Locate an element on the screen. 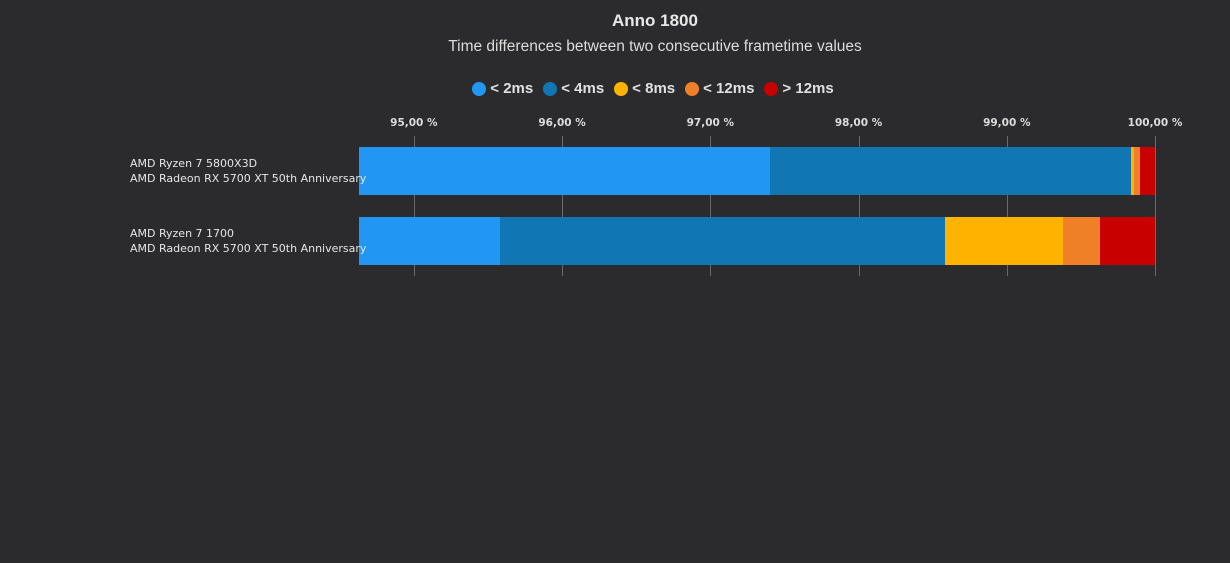  legend-item: < 2ms is located at coordinates (502, 88).